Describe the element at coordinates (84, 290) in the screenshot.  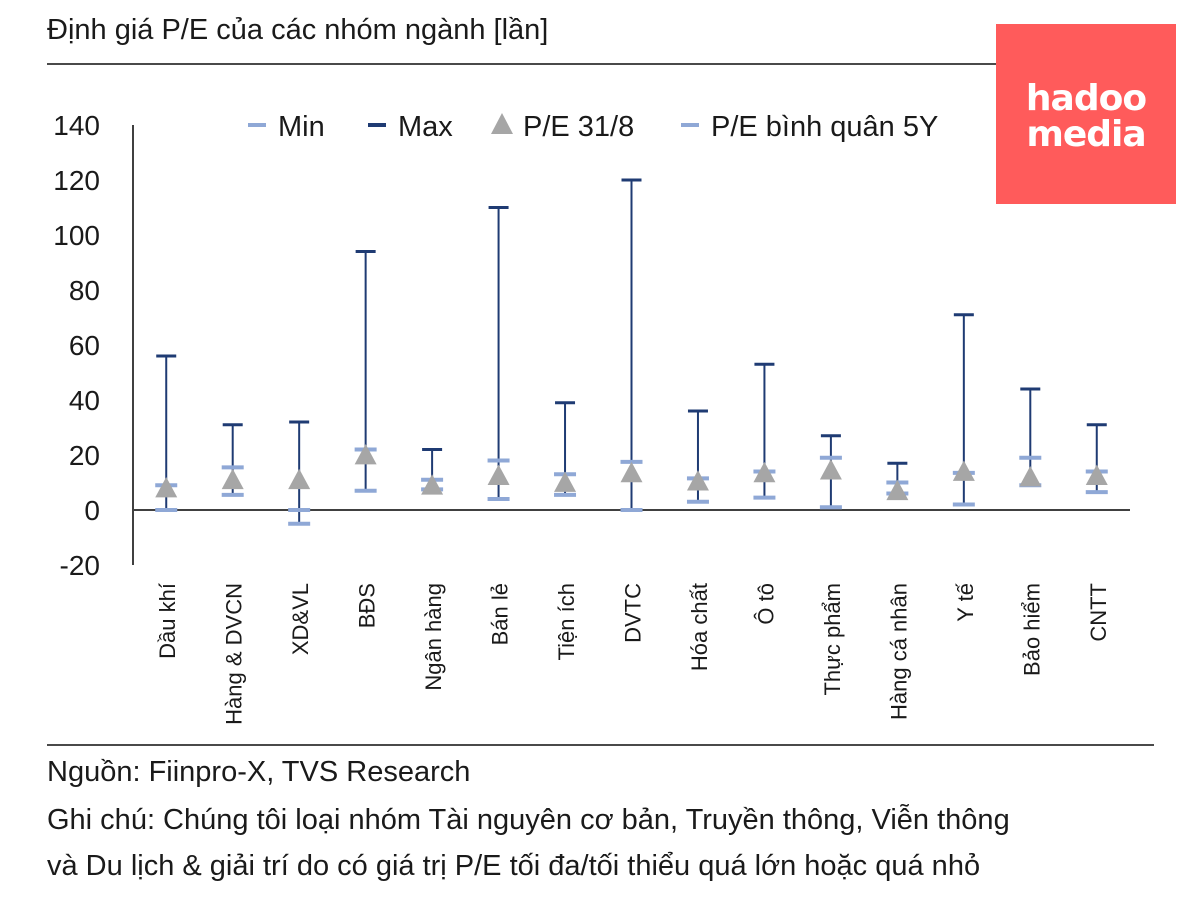
I see `y-tick-label: 80` at that location.